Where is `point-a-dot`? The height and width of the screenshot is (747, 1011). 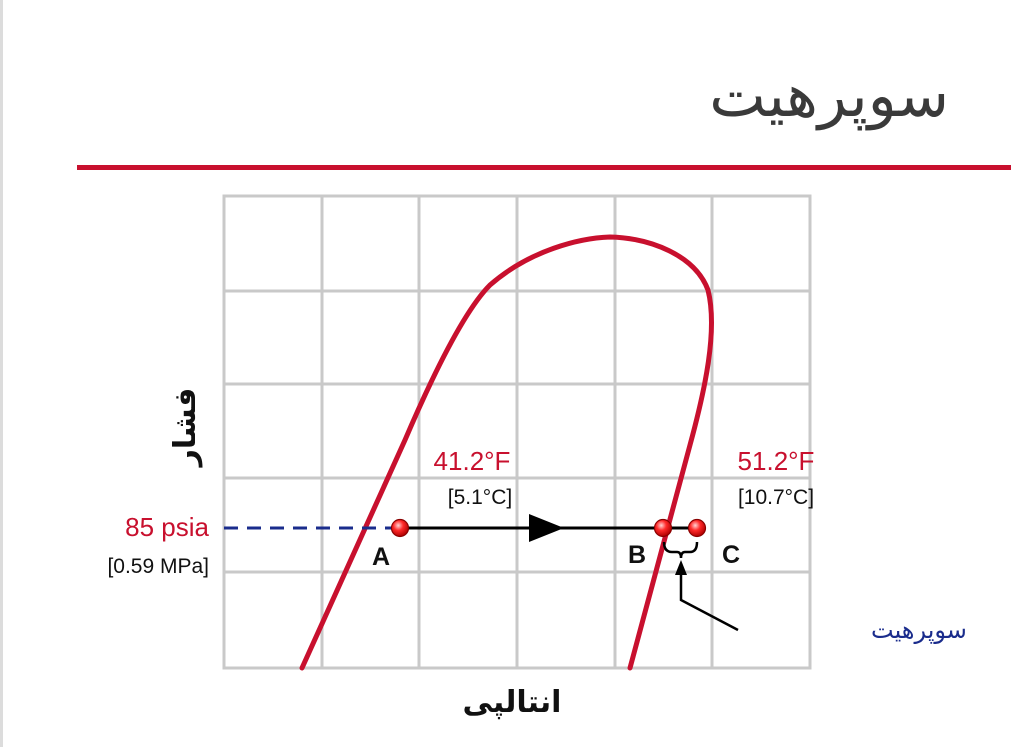 point-a-dot is located at coordinates (400, 528).